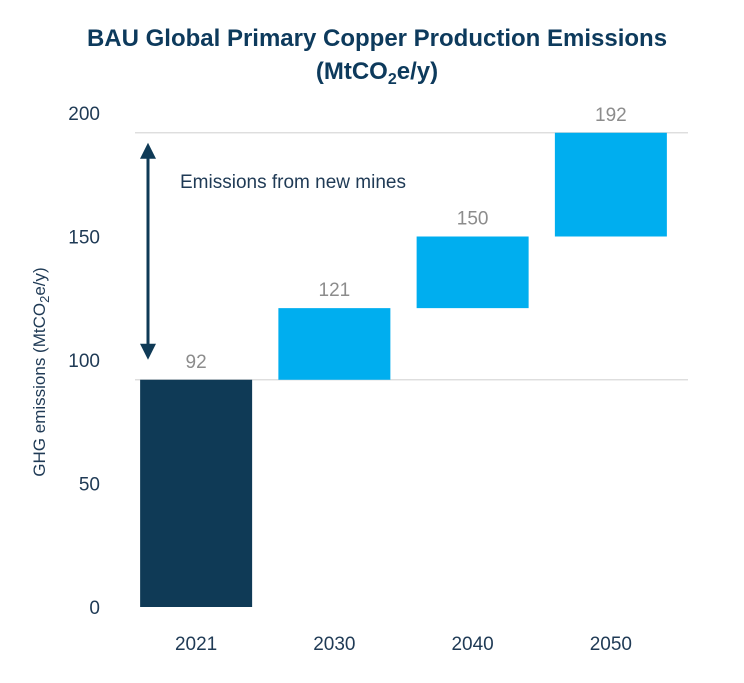 This screenshot has height=683, width=744. I want to click on bar-2040, so click(472, 272).